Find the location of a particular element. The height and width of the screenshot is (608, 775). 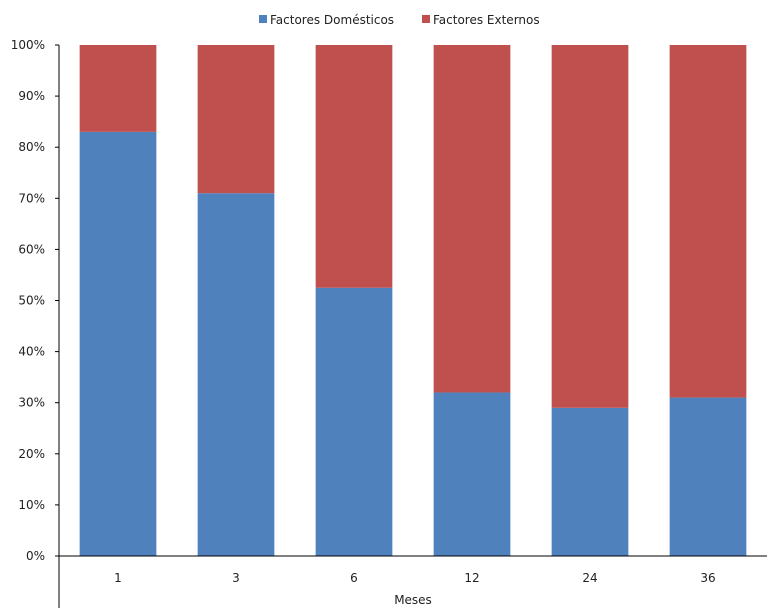

legend-label-domesticos: Factores Domésticos is located at coordinates (332, 20).